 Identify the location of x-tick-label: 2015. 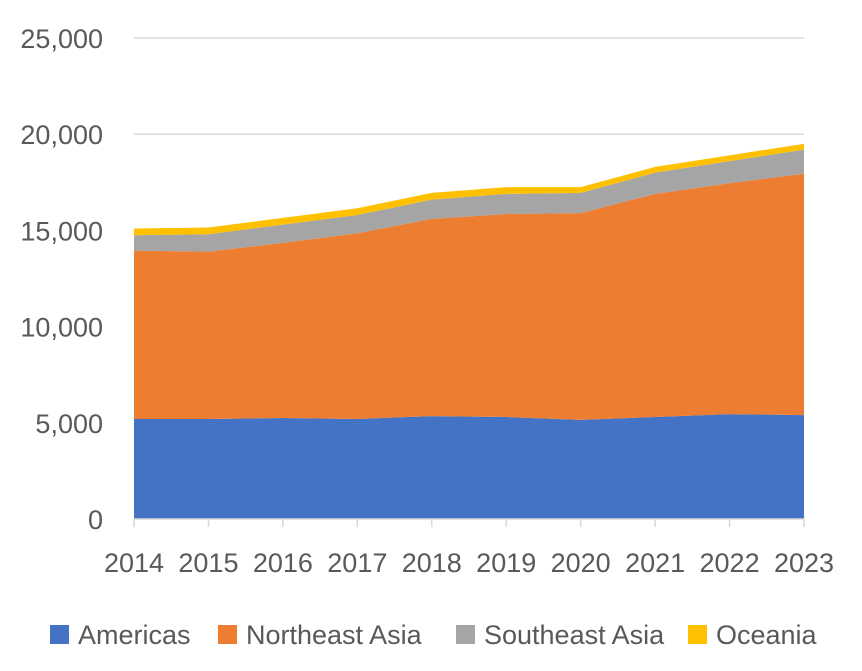
(208, 563).